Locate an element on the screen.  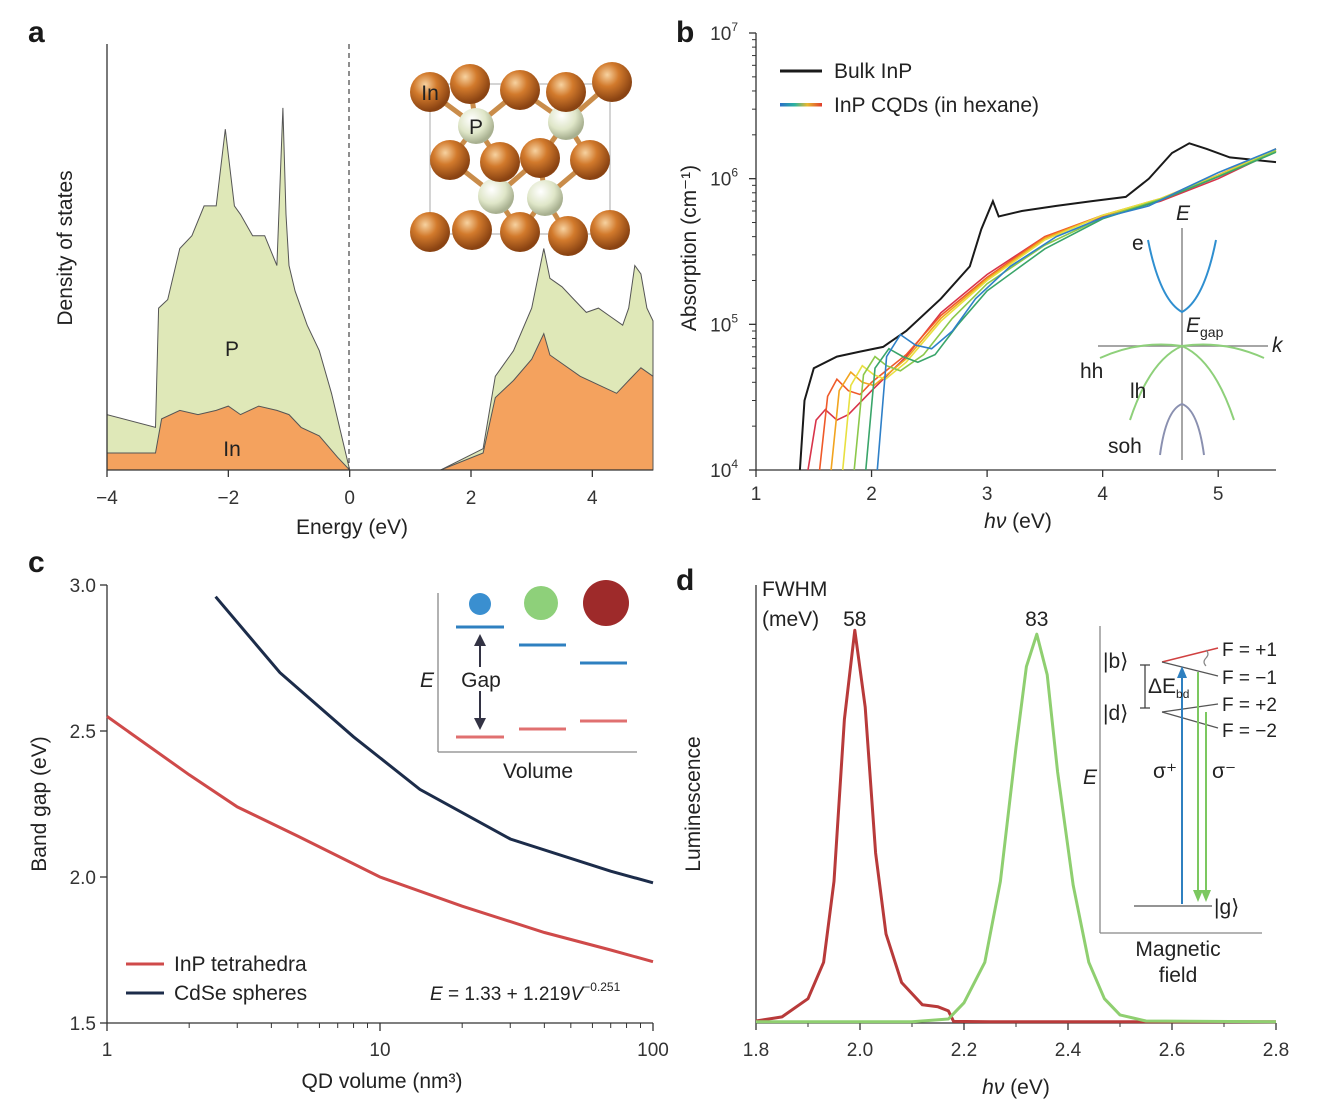
inset-b-E: E is located at coordinates (1183, 213).